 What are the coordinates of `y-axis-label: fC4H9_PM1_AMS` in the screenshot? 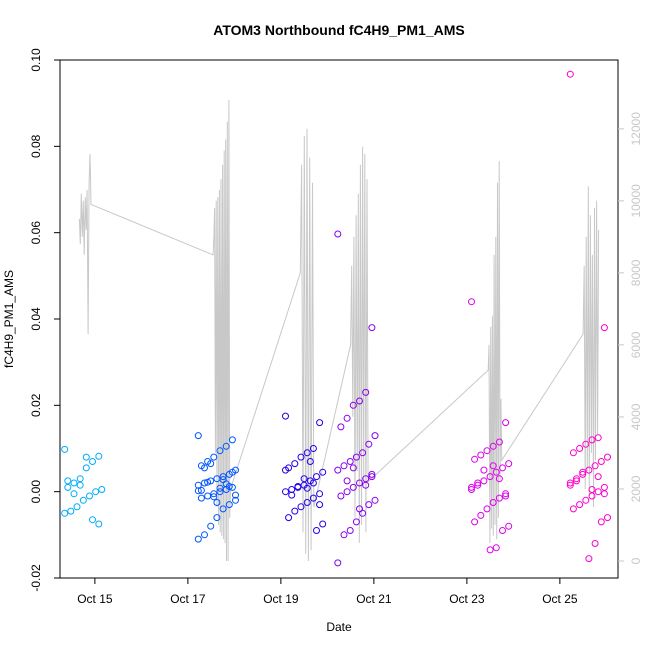 It's located at (9, 319).